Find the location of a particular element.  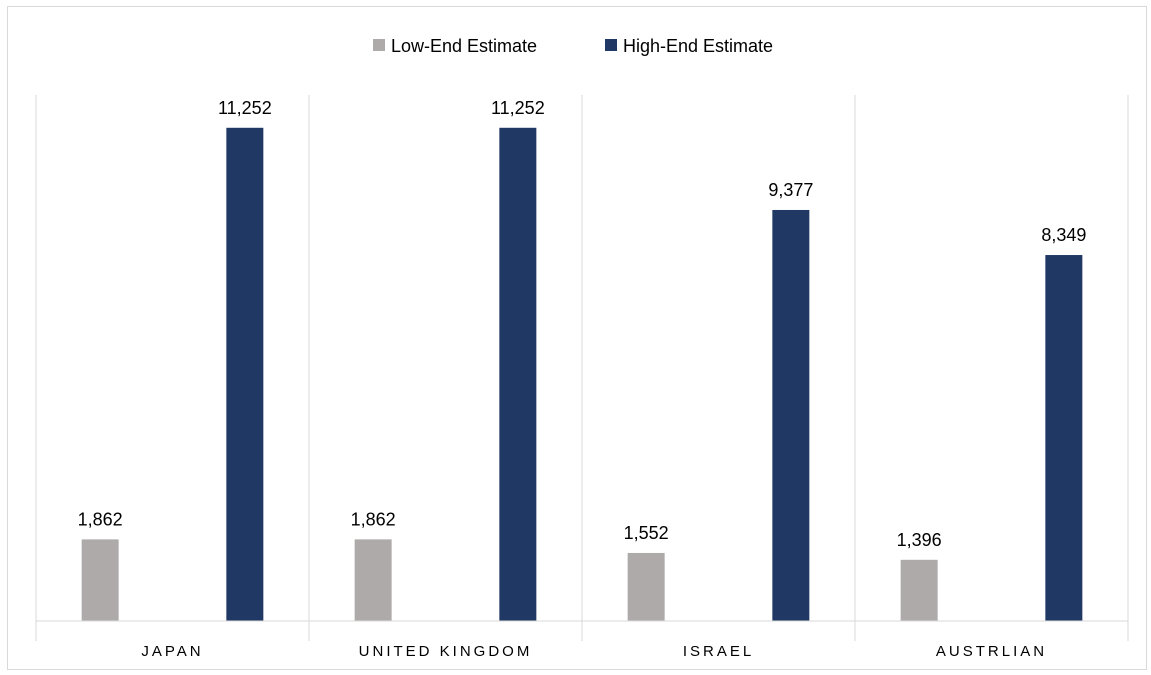

x-tick-label: ISRAEL is located at coordinates (718, 651).